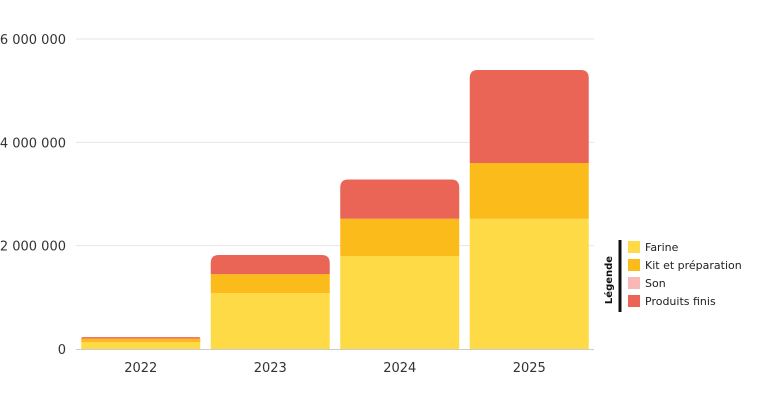 The image size is (762, 403). What do you see at coordinates (33, 247) in the screenshot?
I see `y-tick-label: 2 000 000` at bounding box center [33, 247].